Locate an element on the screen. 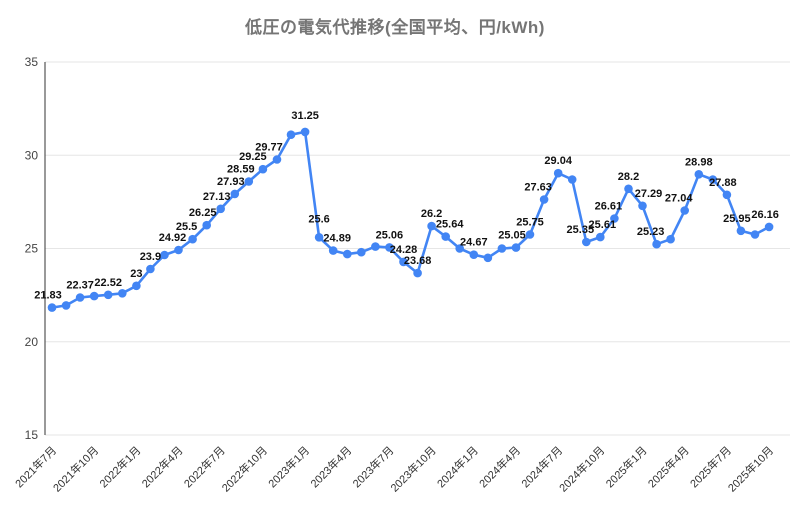  y-tick-label: 30 is located at coordinates (32, 155).